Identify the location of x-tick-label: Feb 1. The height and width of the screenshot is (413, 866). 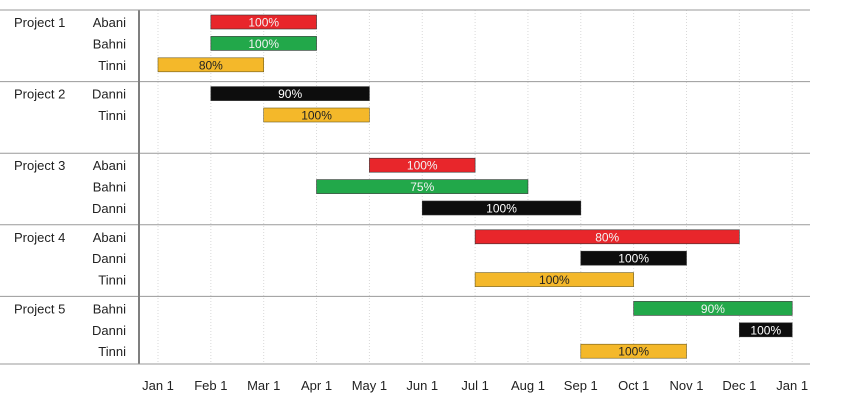
(210, 385).